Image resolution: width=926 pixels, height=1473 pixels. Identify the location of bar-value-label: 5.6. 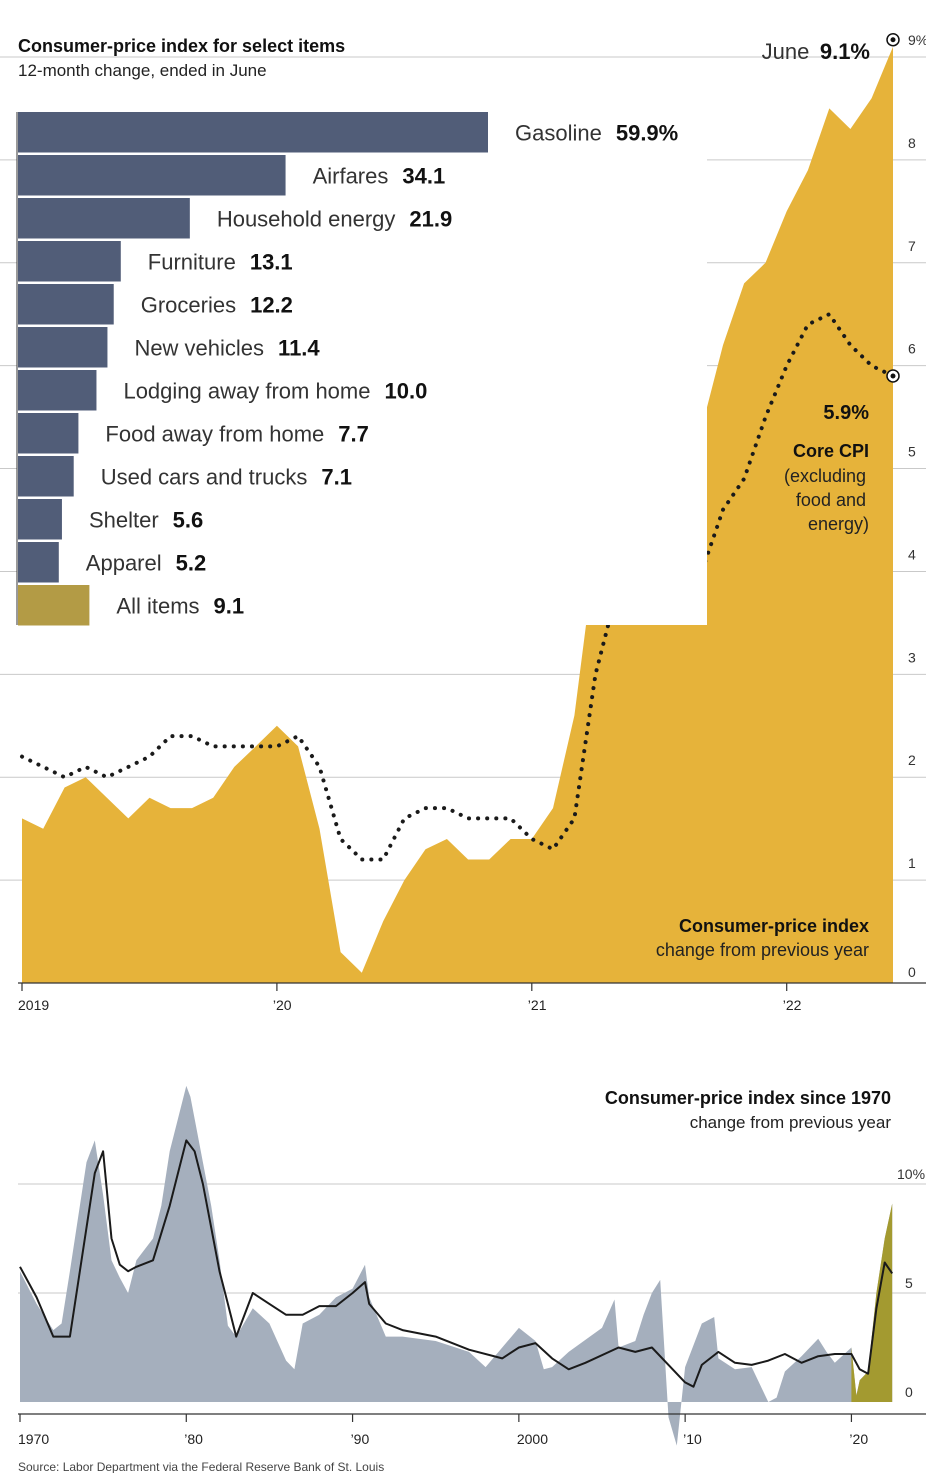
(188, 519).